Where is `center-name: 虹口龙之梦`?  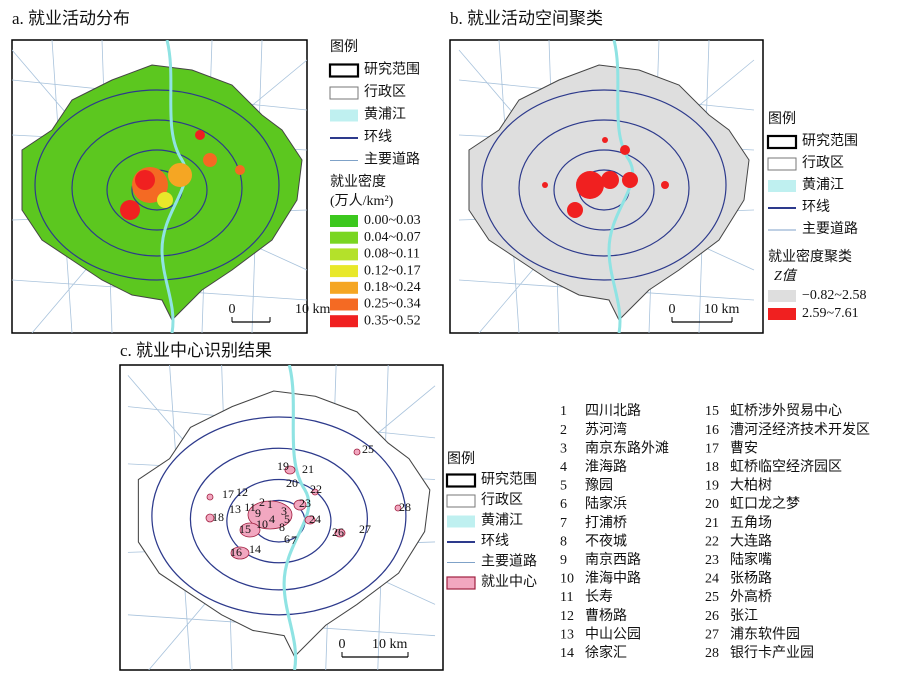
center-name: 虹口龙之梦 is located at coordinates (765, 504).